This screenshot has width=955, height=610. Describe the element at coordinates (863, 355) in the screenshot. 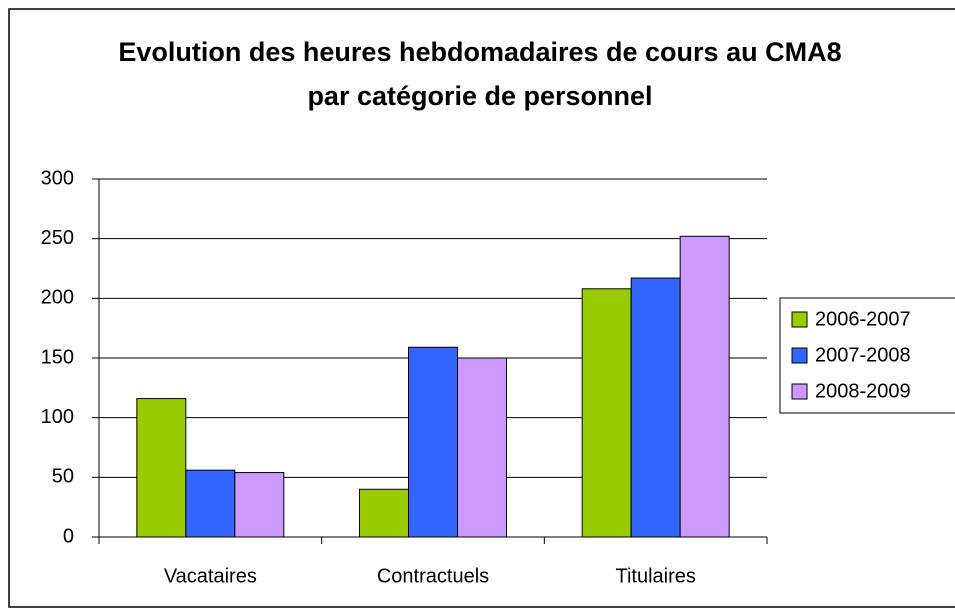

I see `legend-label: 2007-2008` at that location.